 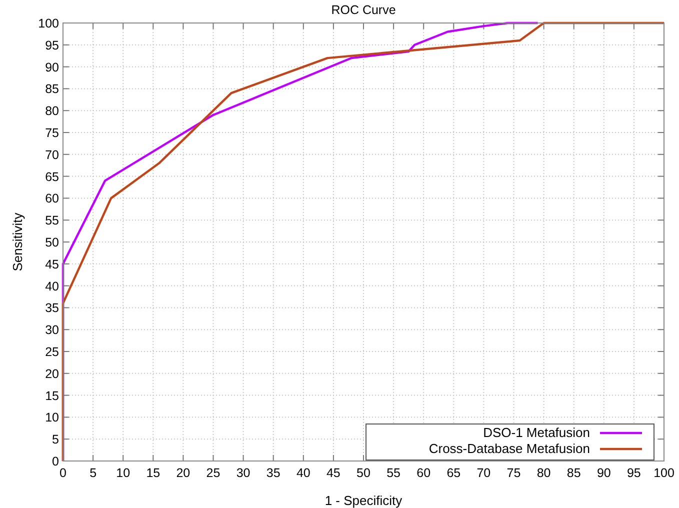 I want to click on x-tick-label: 25, so click(x=213, y=473).